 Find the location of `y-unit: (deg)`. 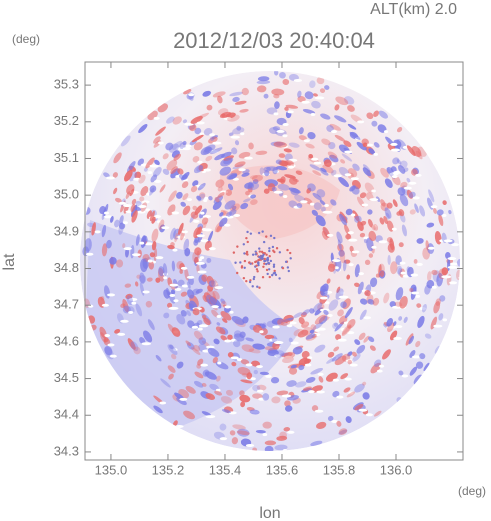

y-unit: (deg) is located at coordinates (26, 39).